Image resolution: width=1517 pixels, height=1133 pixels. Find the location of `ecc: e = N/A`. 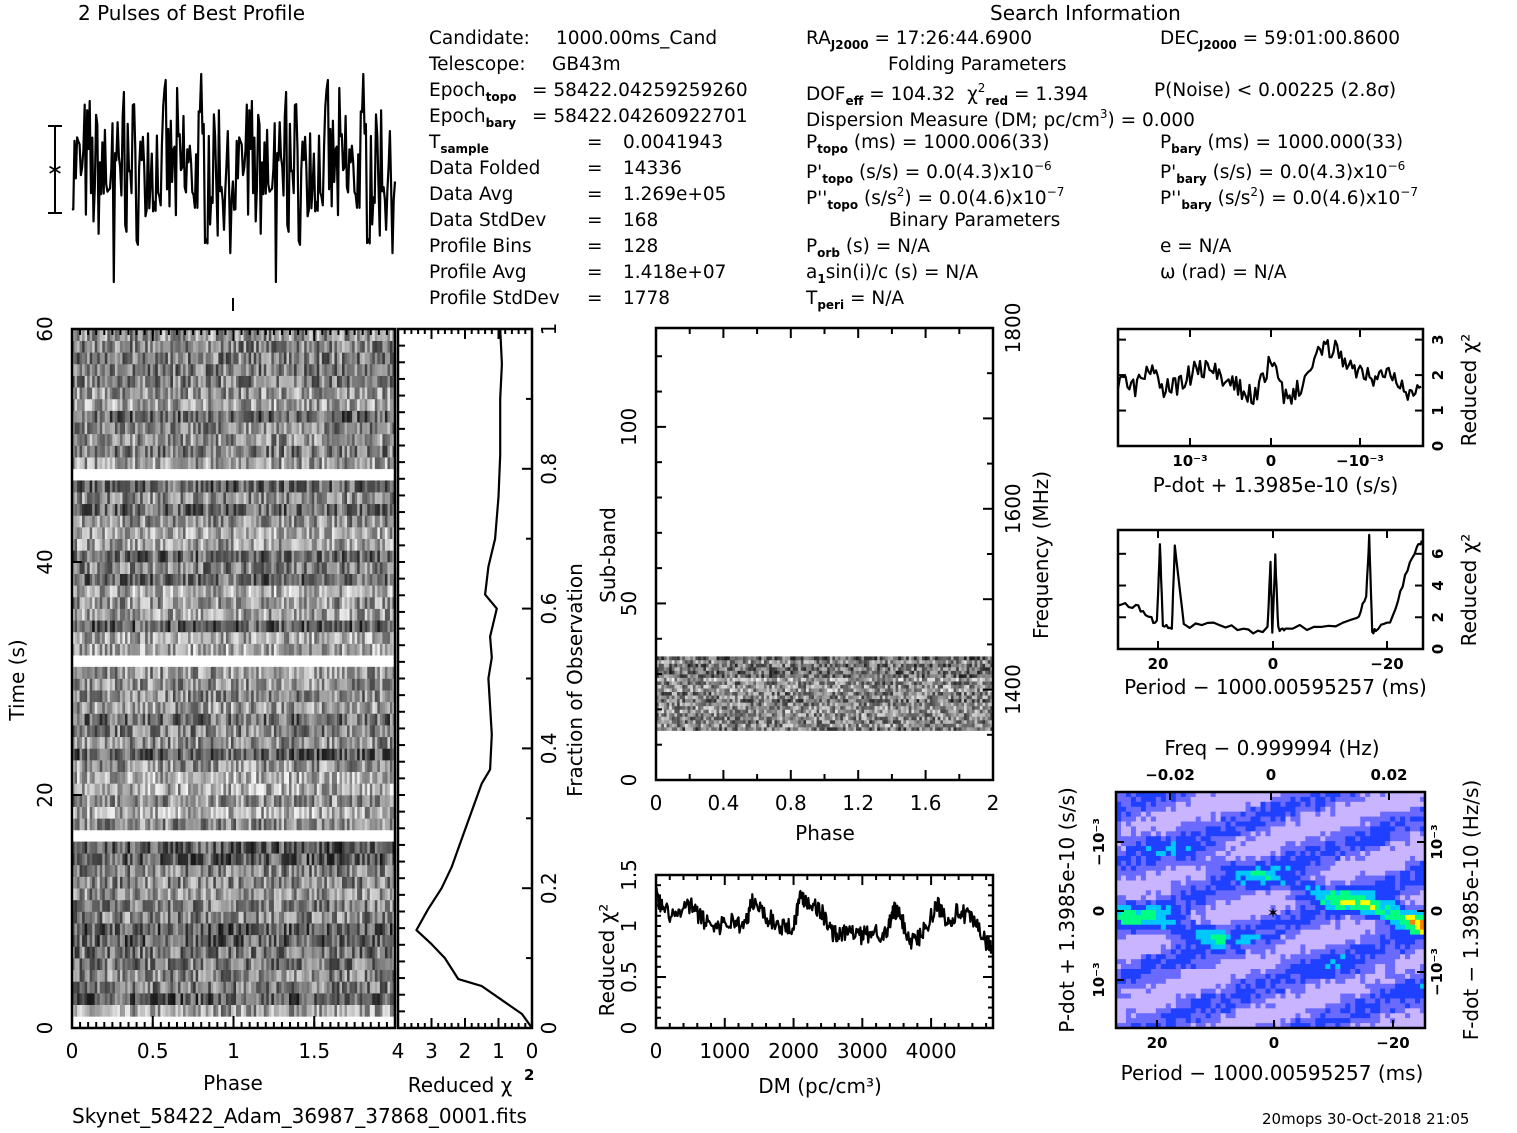

ecc: e = N/A is located at coordinates (1196, 246).